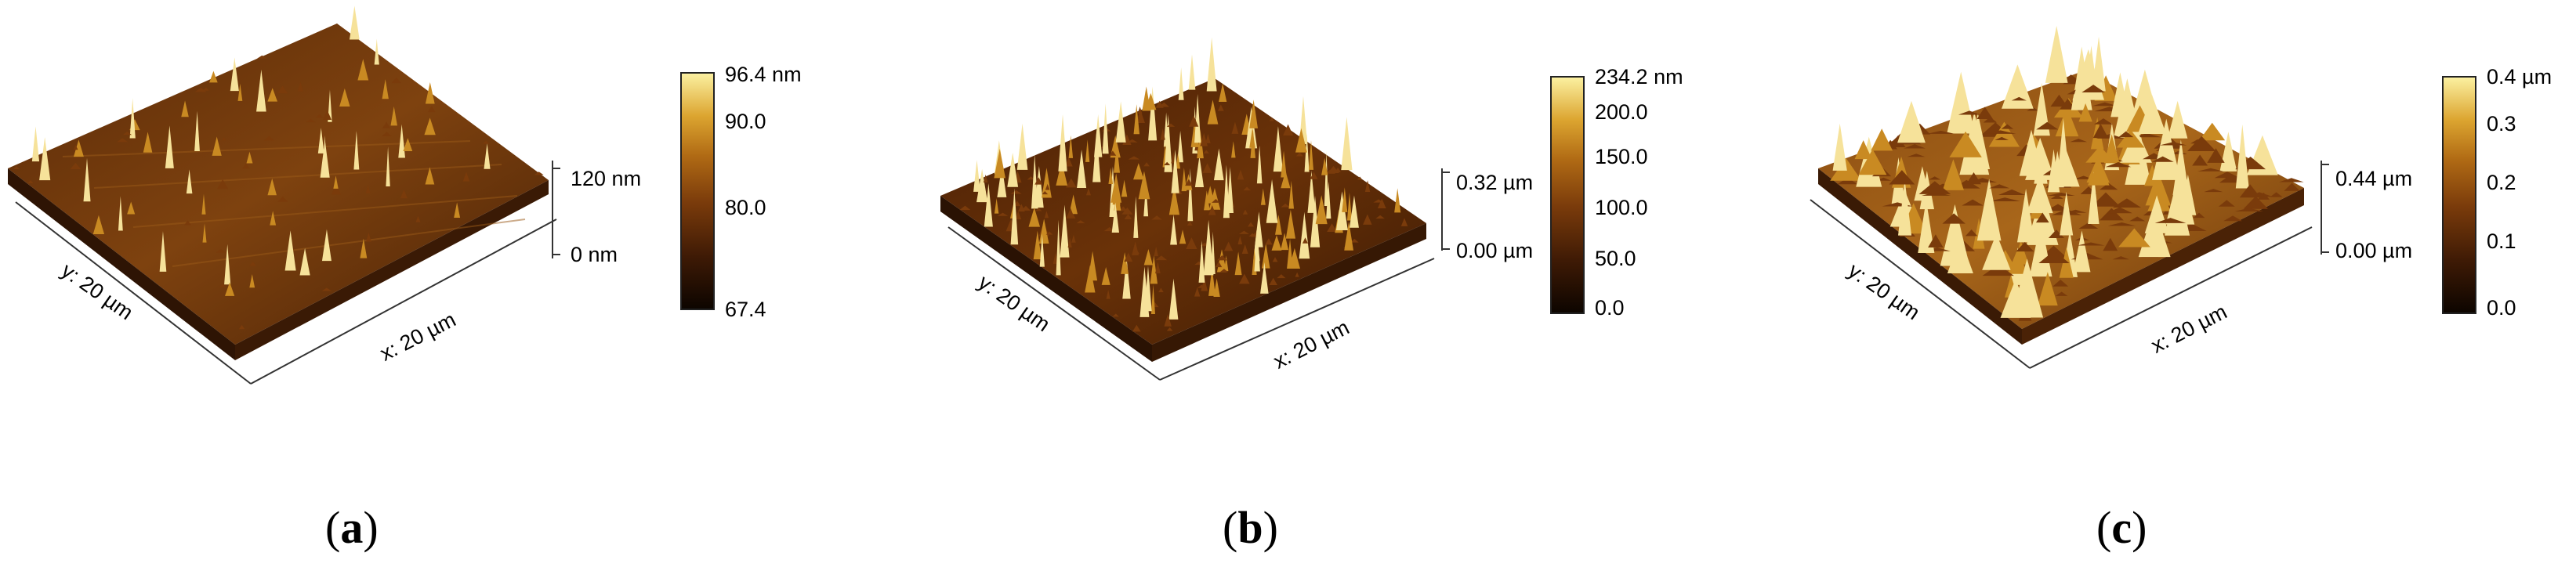 This screenshot has width=2576, height=578. What do you see at coordinates (403, 302) in the screenshot?
I see `x-axis-line-a` at bounding box center [403, 302].